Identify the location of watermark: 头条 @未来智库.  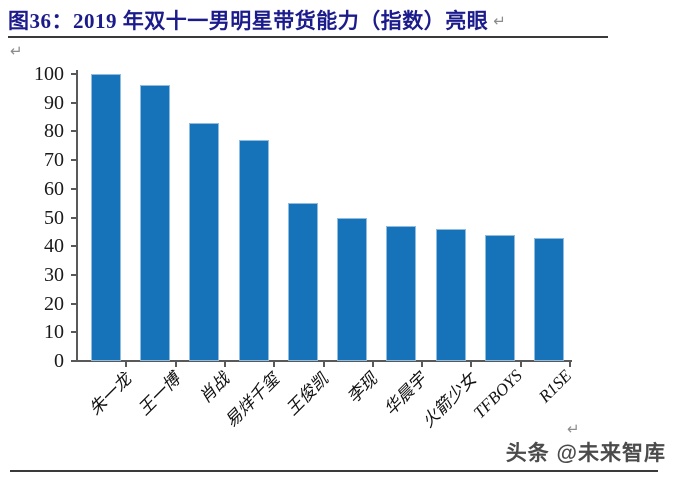
(585, 453).